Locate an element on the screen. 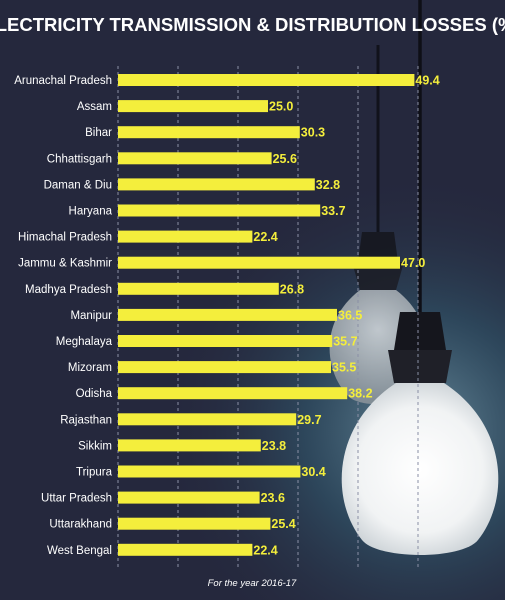  category-label: West Bengal is located at coordinates (79, 551).